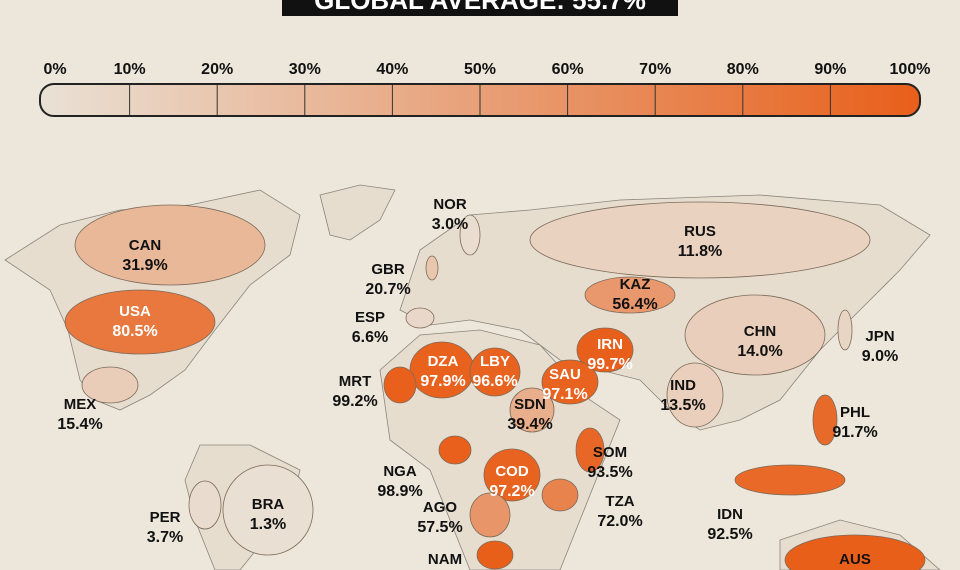 The image size is (960, 570). What do you see at coordinates (854, 432) in the screenshot?
I see `country-value: 91.7%` at bounding box center [854, 432].